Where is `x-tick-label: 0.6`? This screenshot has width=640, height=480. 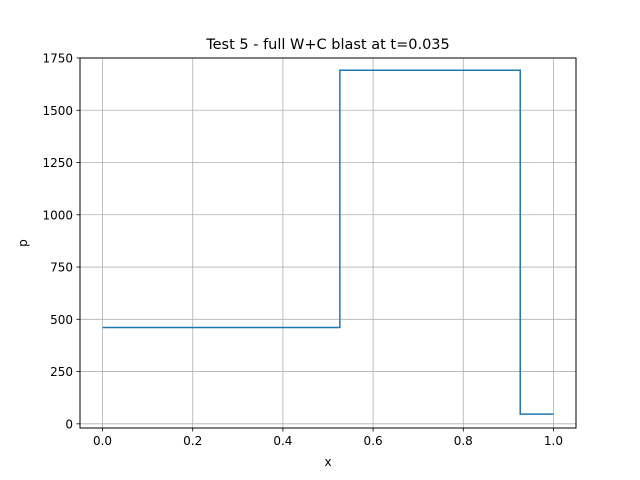
x-tick-label: 0.6 is located at coordinates (373, 441).